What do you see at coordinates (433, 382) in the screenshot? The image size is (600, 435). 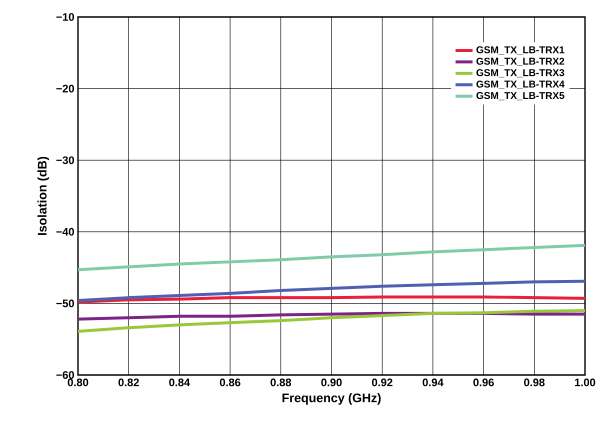 I see `x-tick-label: 0.94` at bounding box center [433, 382].